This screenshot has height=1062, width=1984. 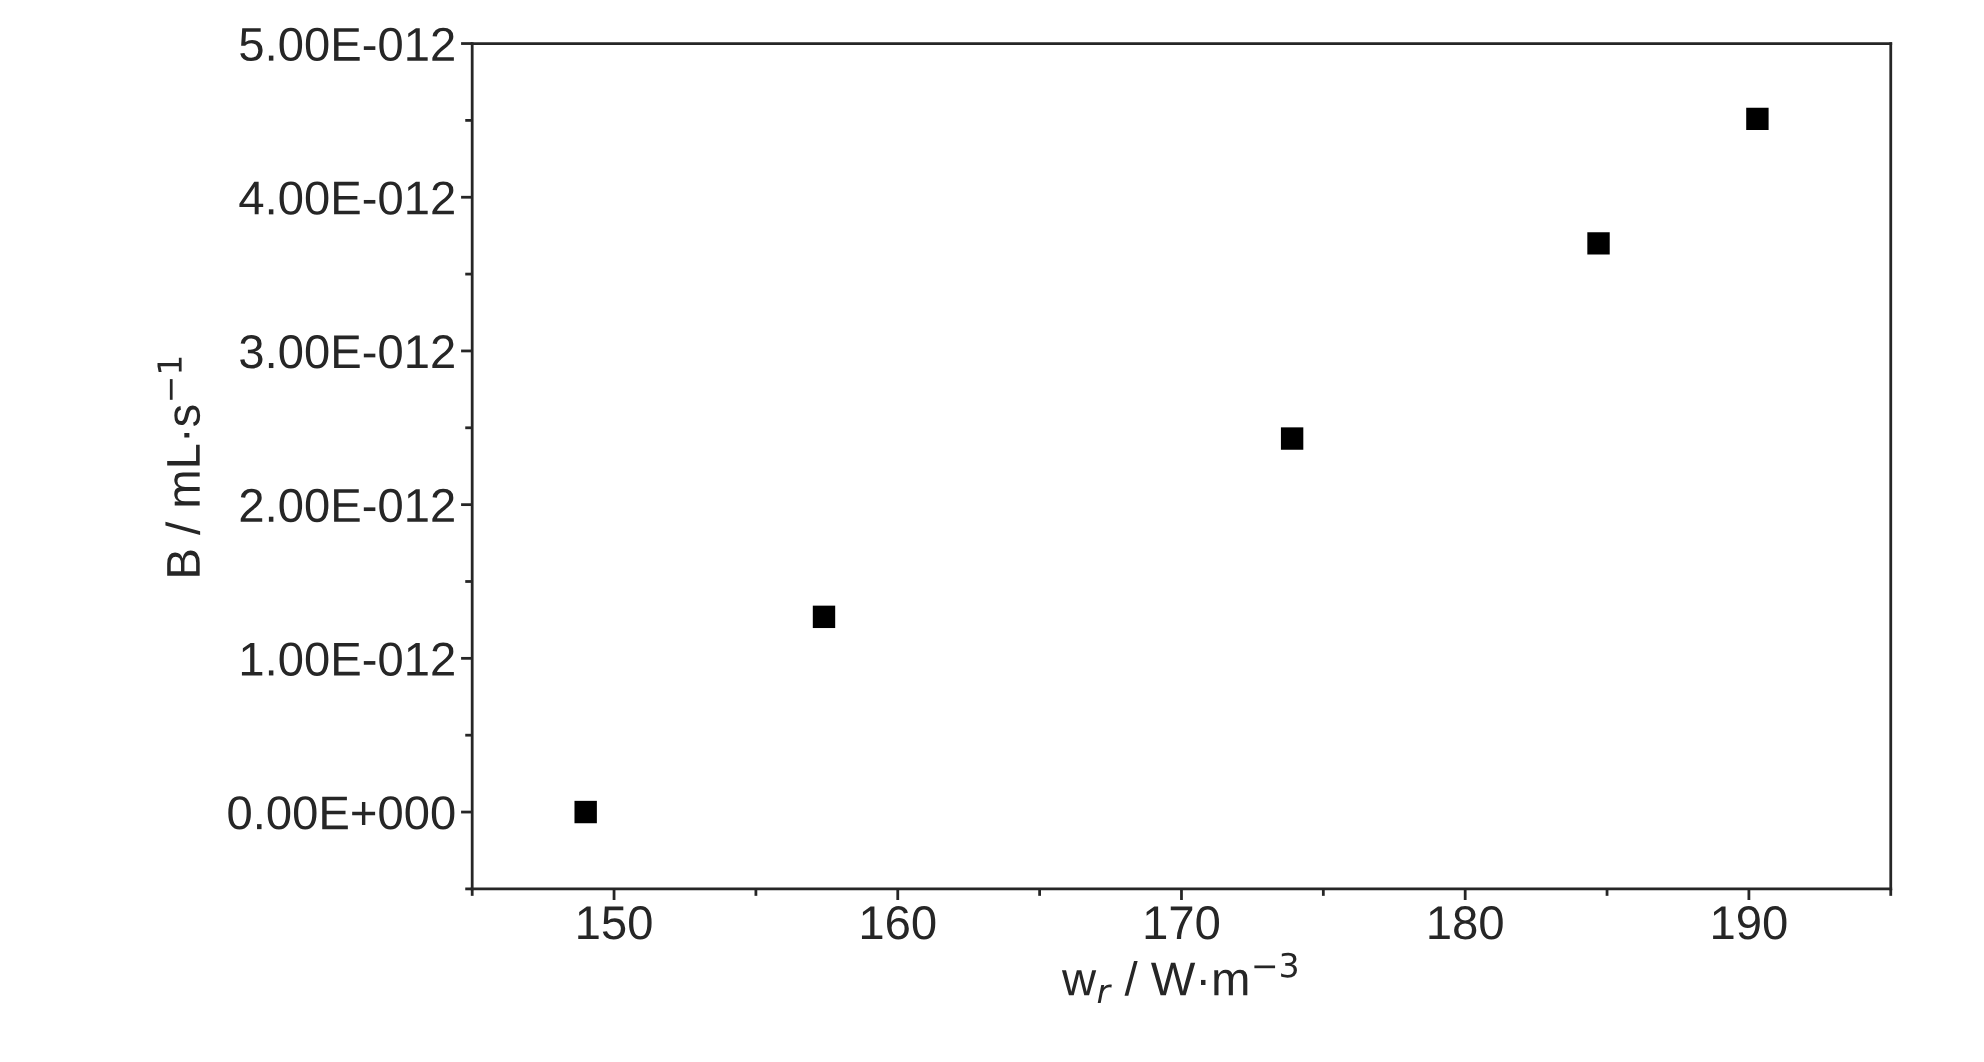 I want to click on y-axis-title: B / mL·s$^{−1}$, so click(x=179, y=466).